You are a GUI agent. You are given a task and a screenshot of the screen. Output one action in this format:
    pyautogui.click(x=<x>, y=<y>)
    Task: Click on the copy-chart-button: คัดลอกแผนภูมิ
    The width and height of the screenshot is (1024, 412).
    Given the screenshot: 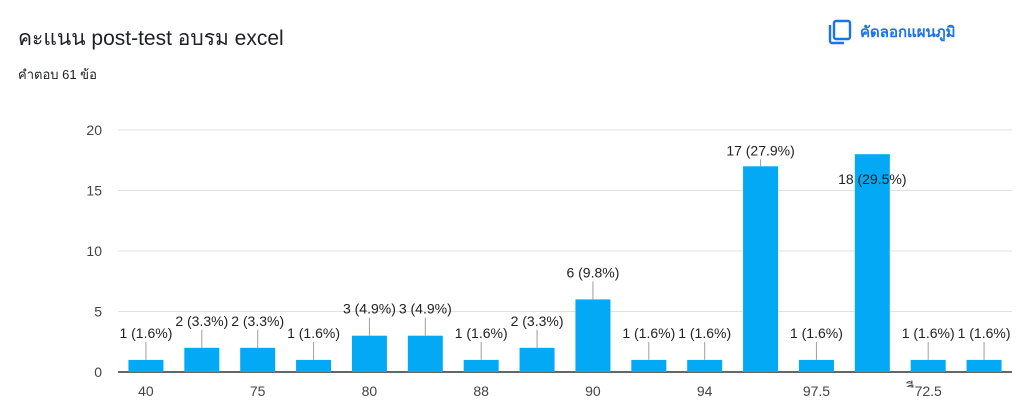 What is the action you would take?
    pyautogui.click(x=892, y=32)
    